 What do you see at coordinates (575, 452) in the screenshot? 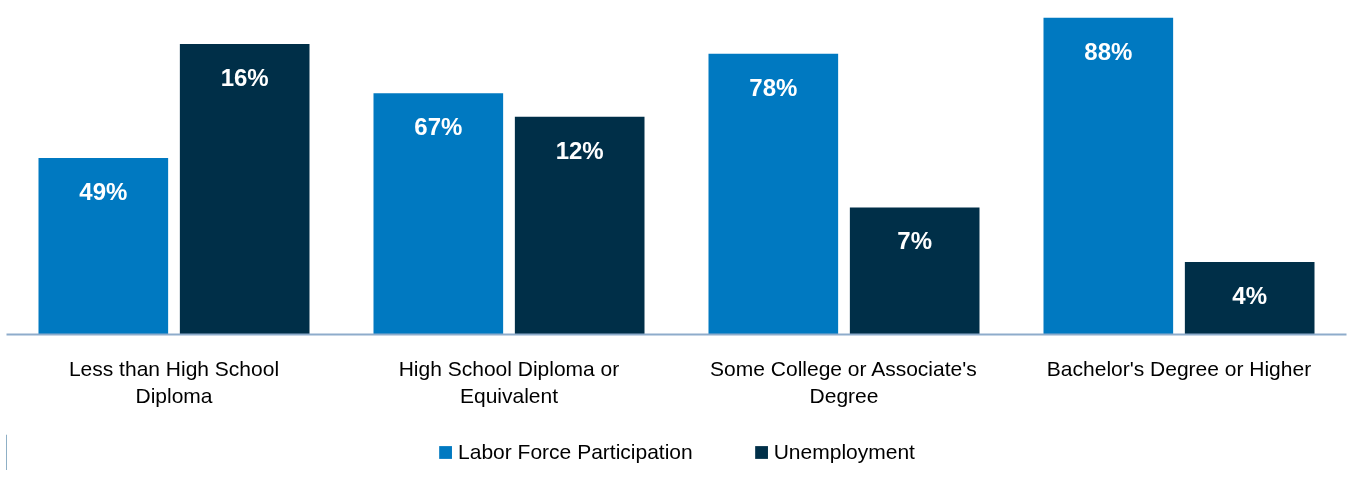
I see `legend-label: Labor Force Participation` at bounding box center [575, 452].